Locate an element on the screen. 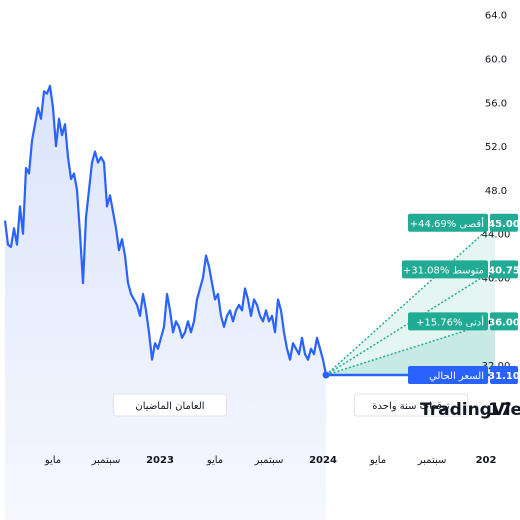 This screenshot has height=520, width=520. range-box-label: توقعات سنة واحدة is located at coordinates (411, 406).